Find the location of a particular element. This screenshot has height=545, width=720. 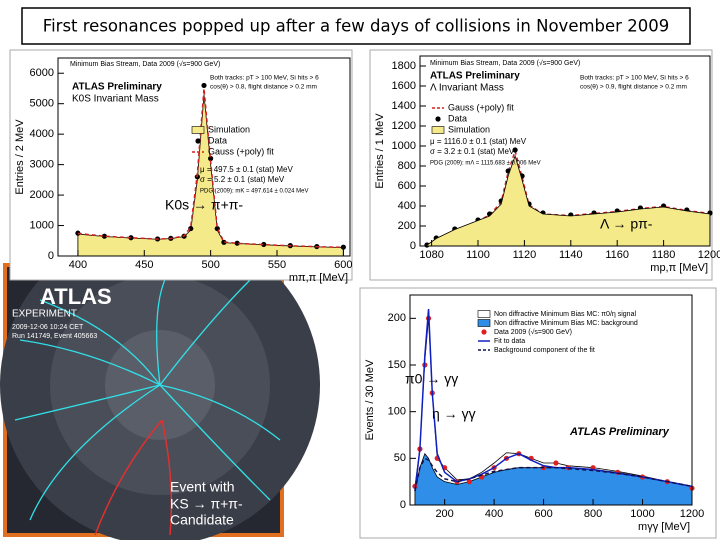

sim-area is located at coordinates (568, 200).